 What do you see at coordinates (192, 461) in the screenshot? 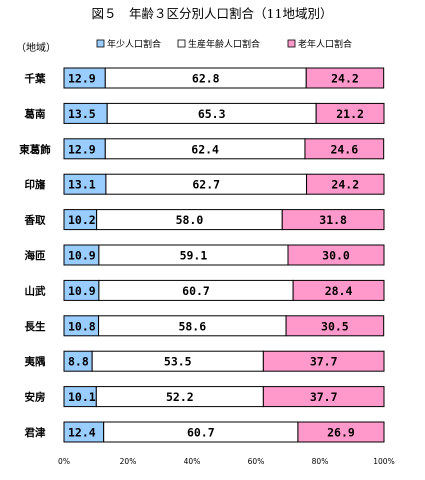
I see `x-tick-label: 40%` at bounding box center [192, 461].